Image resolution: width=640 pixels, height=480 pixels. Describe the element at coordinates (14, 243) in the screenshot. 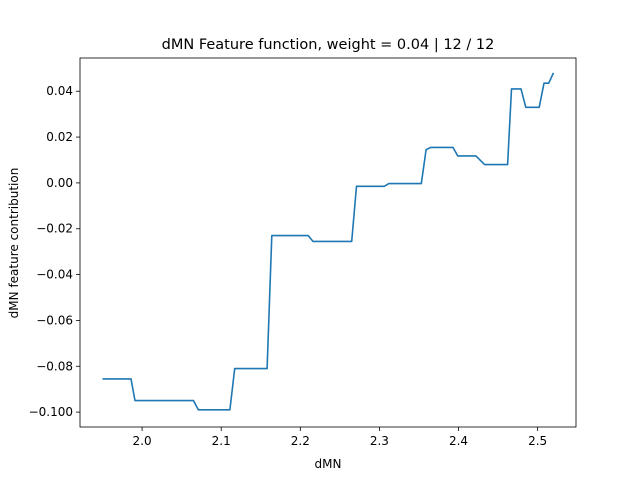

I see `y-axis-label: dMN feature contribution` at that location.